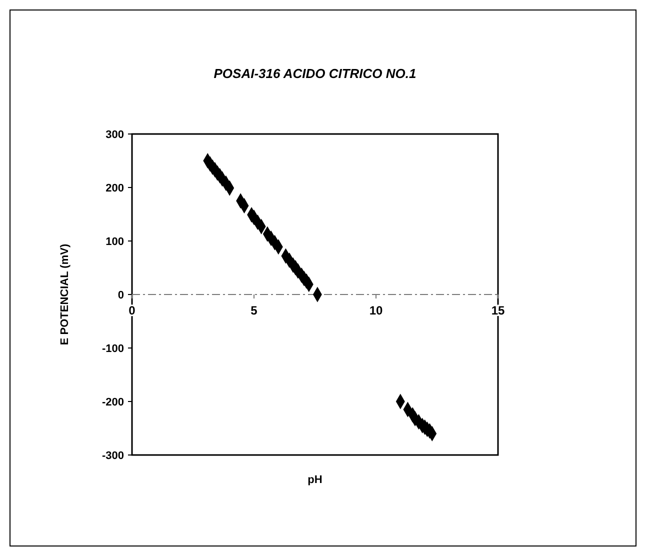  What do you see at coordinates (315, 480) in the screenshot?
I see `x-axis-title: pH` at bounding box center [315, 480].